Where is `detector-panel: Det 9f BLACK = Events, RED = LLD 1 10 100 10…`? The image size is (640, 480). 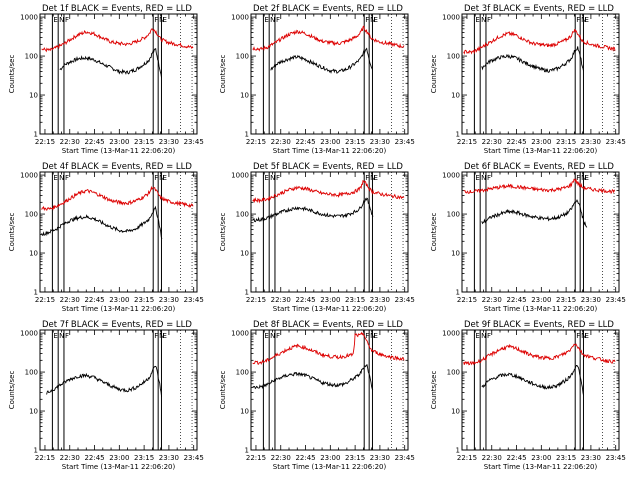 detector-panel: Det 9f BLACK = Events, RED = LLD 1 10 100 10… is located at coordinates (528, 395).